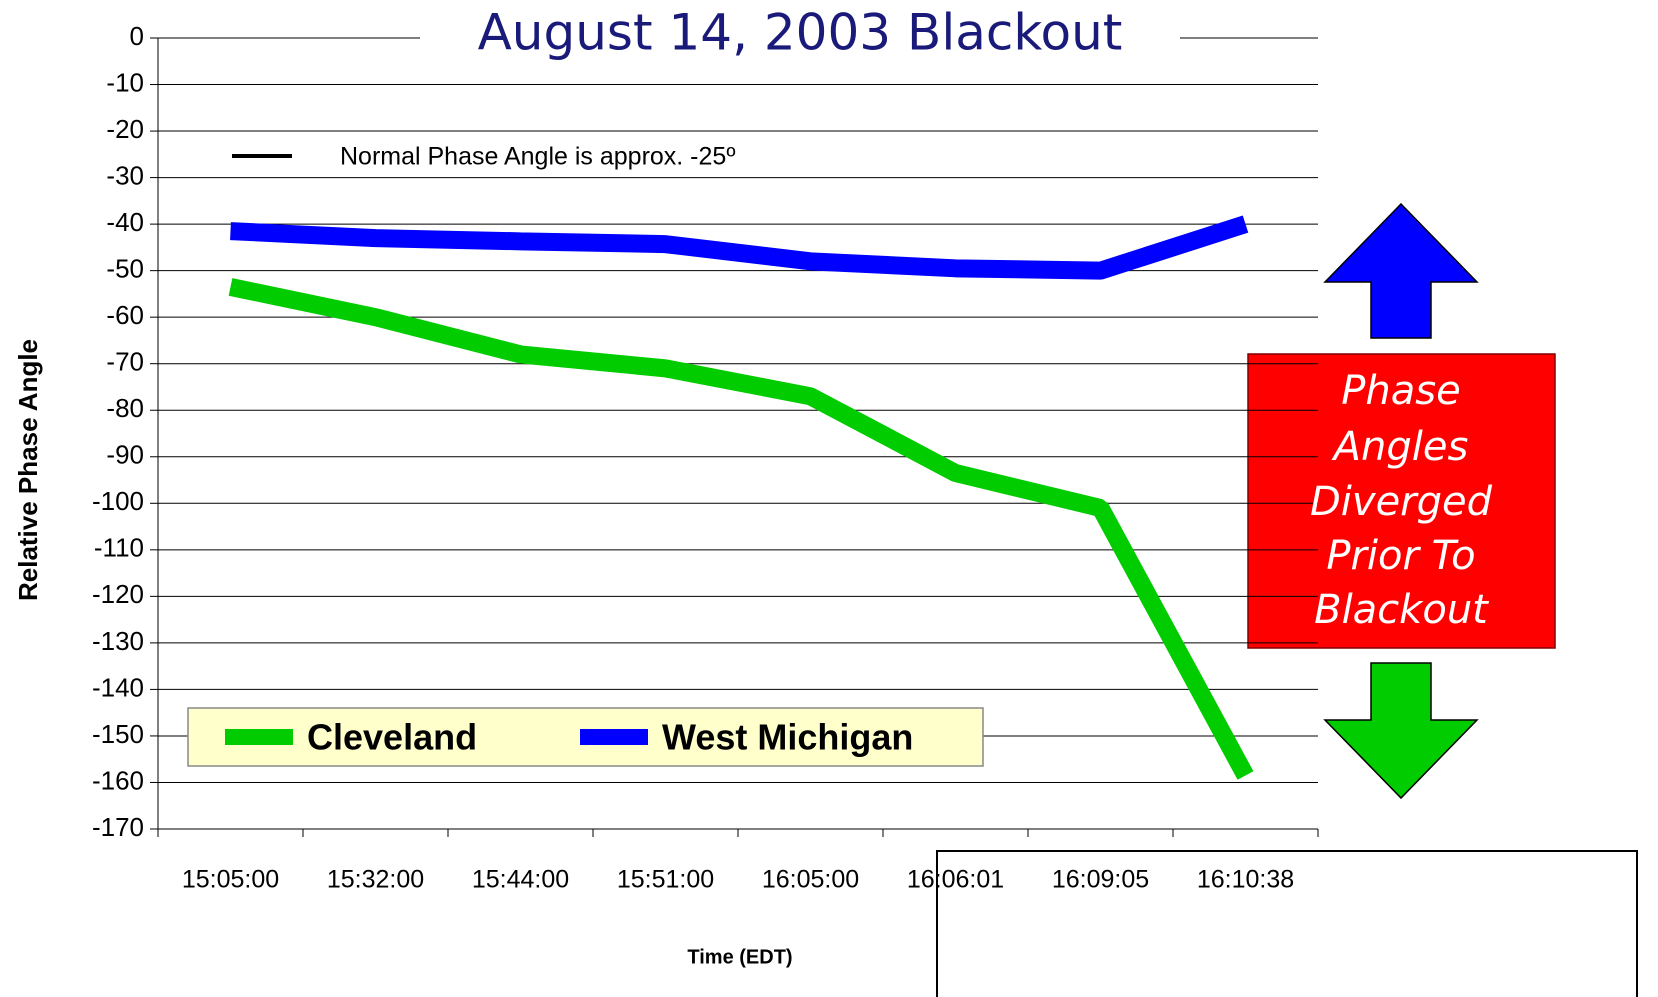 The height and width of the screenshot is (997, 1658). I want to click on annotation-text: Angles, so click(1400, 447).